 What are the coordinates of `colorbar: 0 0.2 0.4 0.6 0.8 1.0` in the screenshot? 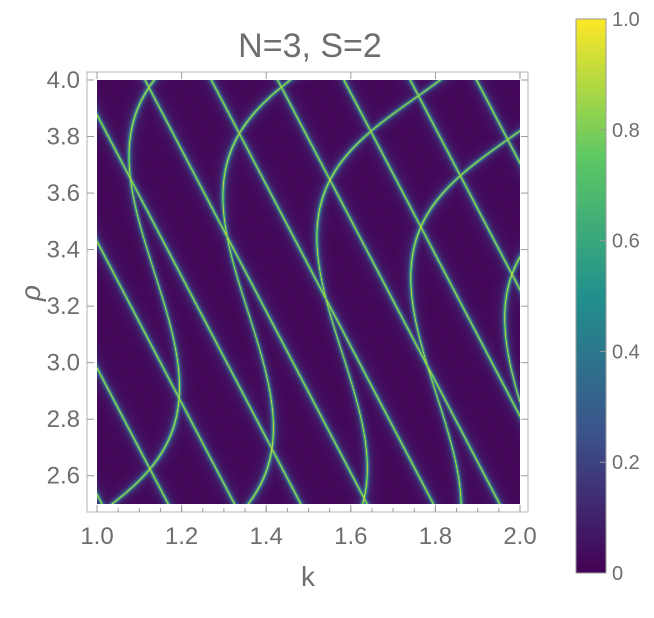 It's located at (607, 297).